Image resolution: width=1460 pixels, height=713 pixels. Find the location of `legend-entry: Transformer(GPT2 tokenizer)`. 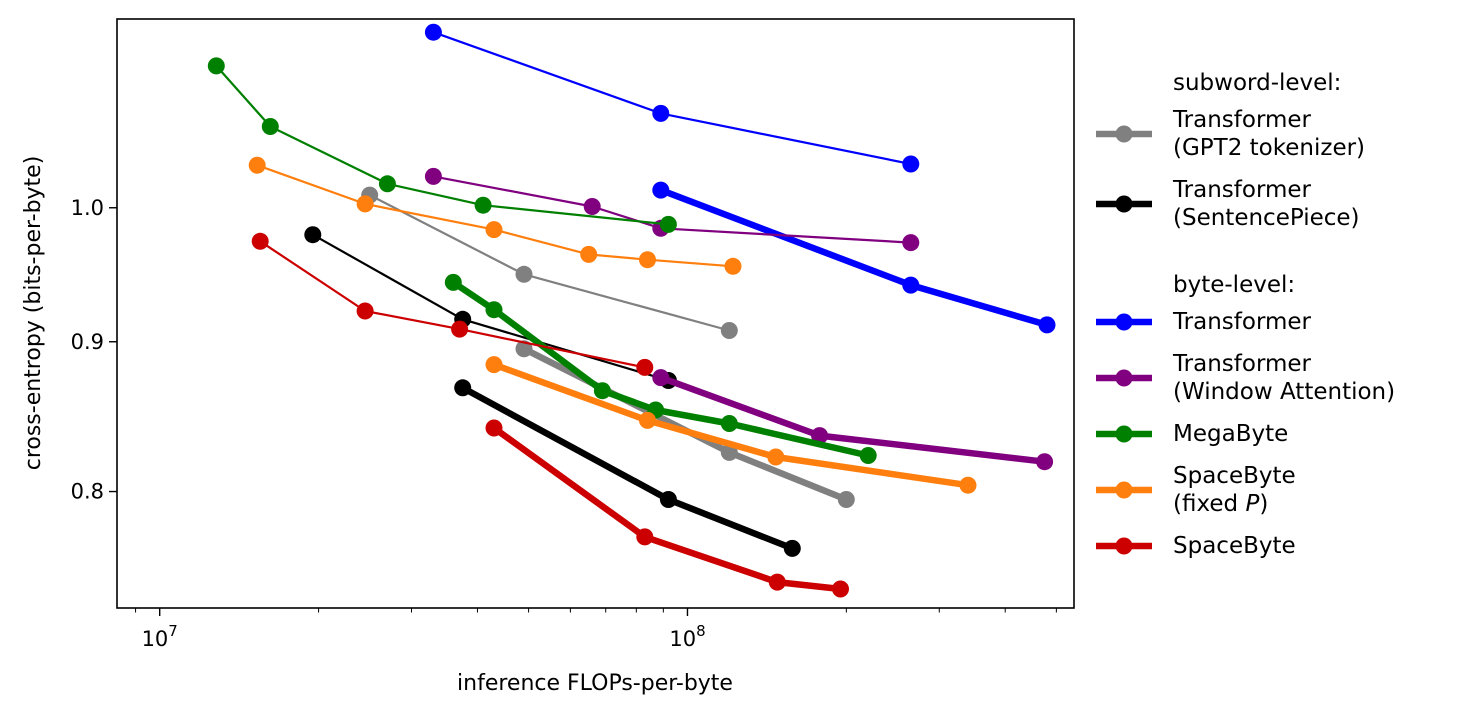

legend-entry: Transformer(GPT2 tokenizer) is located at coordinates (1230, 134).